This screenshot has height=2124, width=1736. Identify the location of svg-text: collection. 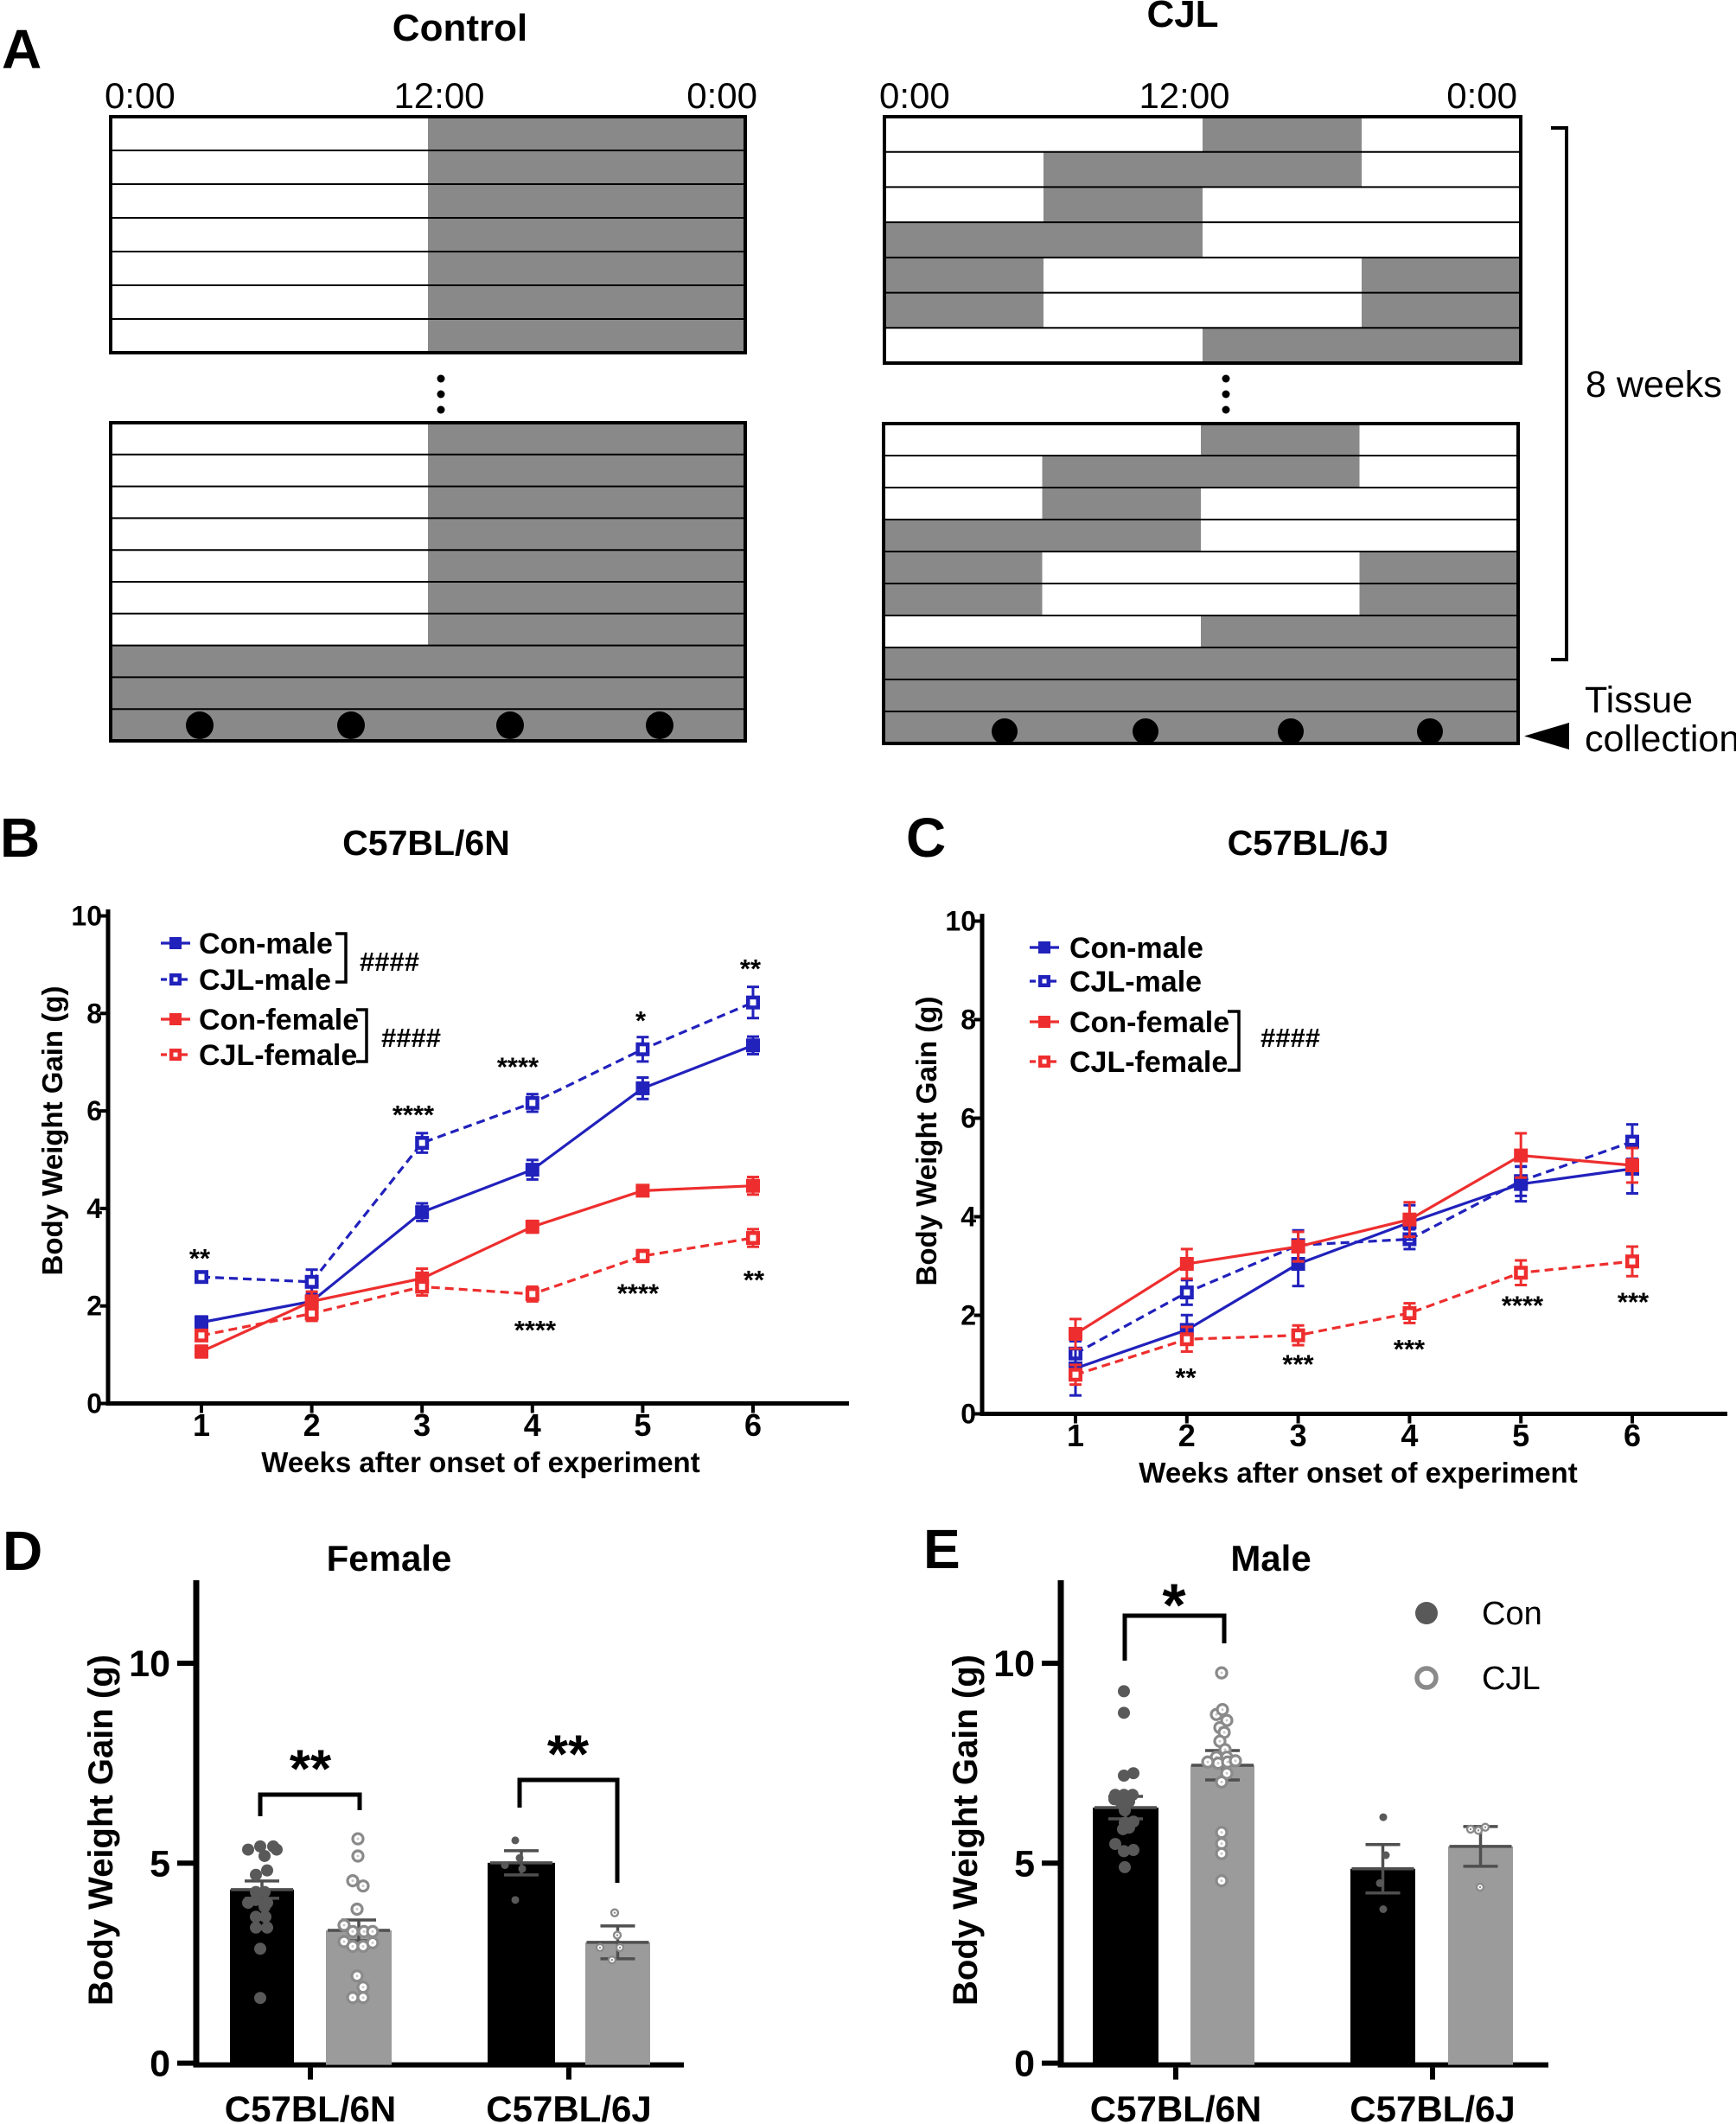
(1660, 739).